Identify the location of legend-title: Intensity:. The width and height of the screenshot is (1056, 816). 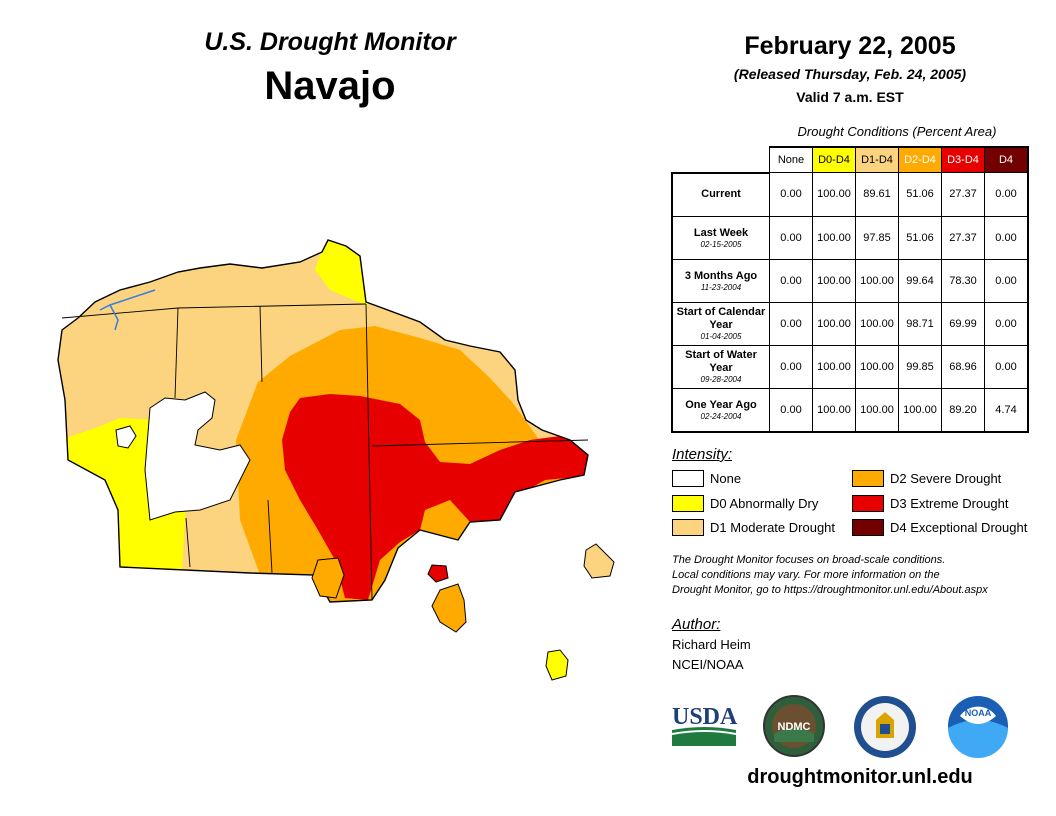
(702, 454).